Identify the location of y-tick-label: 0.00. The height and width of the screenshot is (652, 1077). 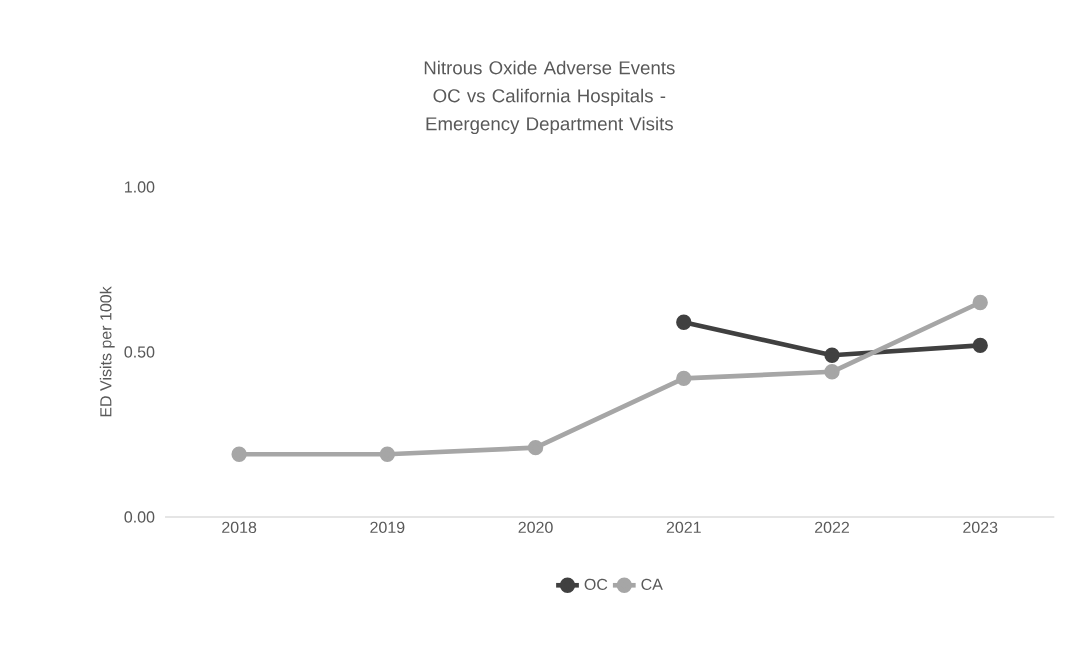
(139, 517).